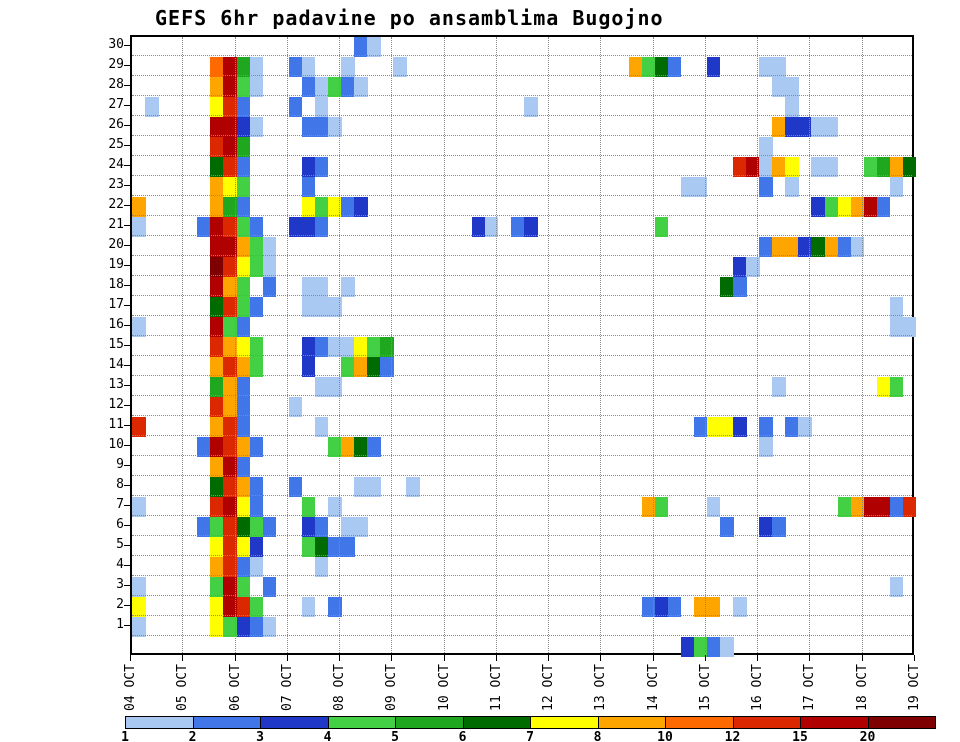  Describe the element at coordinates (183, 687) in the screenshot. I see `x-axis-label: 05 OCT` at that location.